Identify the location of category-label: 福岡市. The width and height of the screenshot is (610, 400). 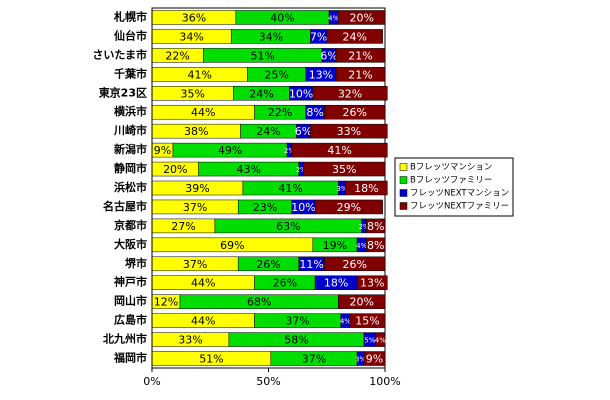
(130, 358).